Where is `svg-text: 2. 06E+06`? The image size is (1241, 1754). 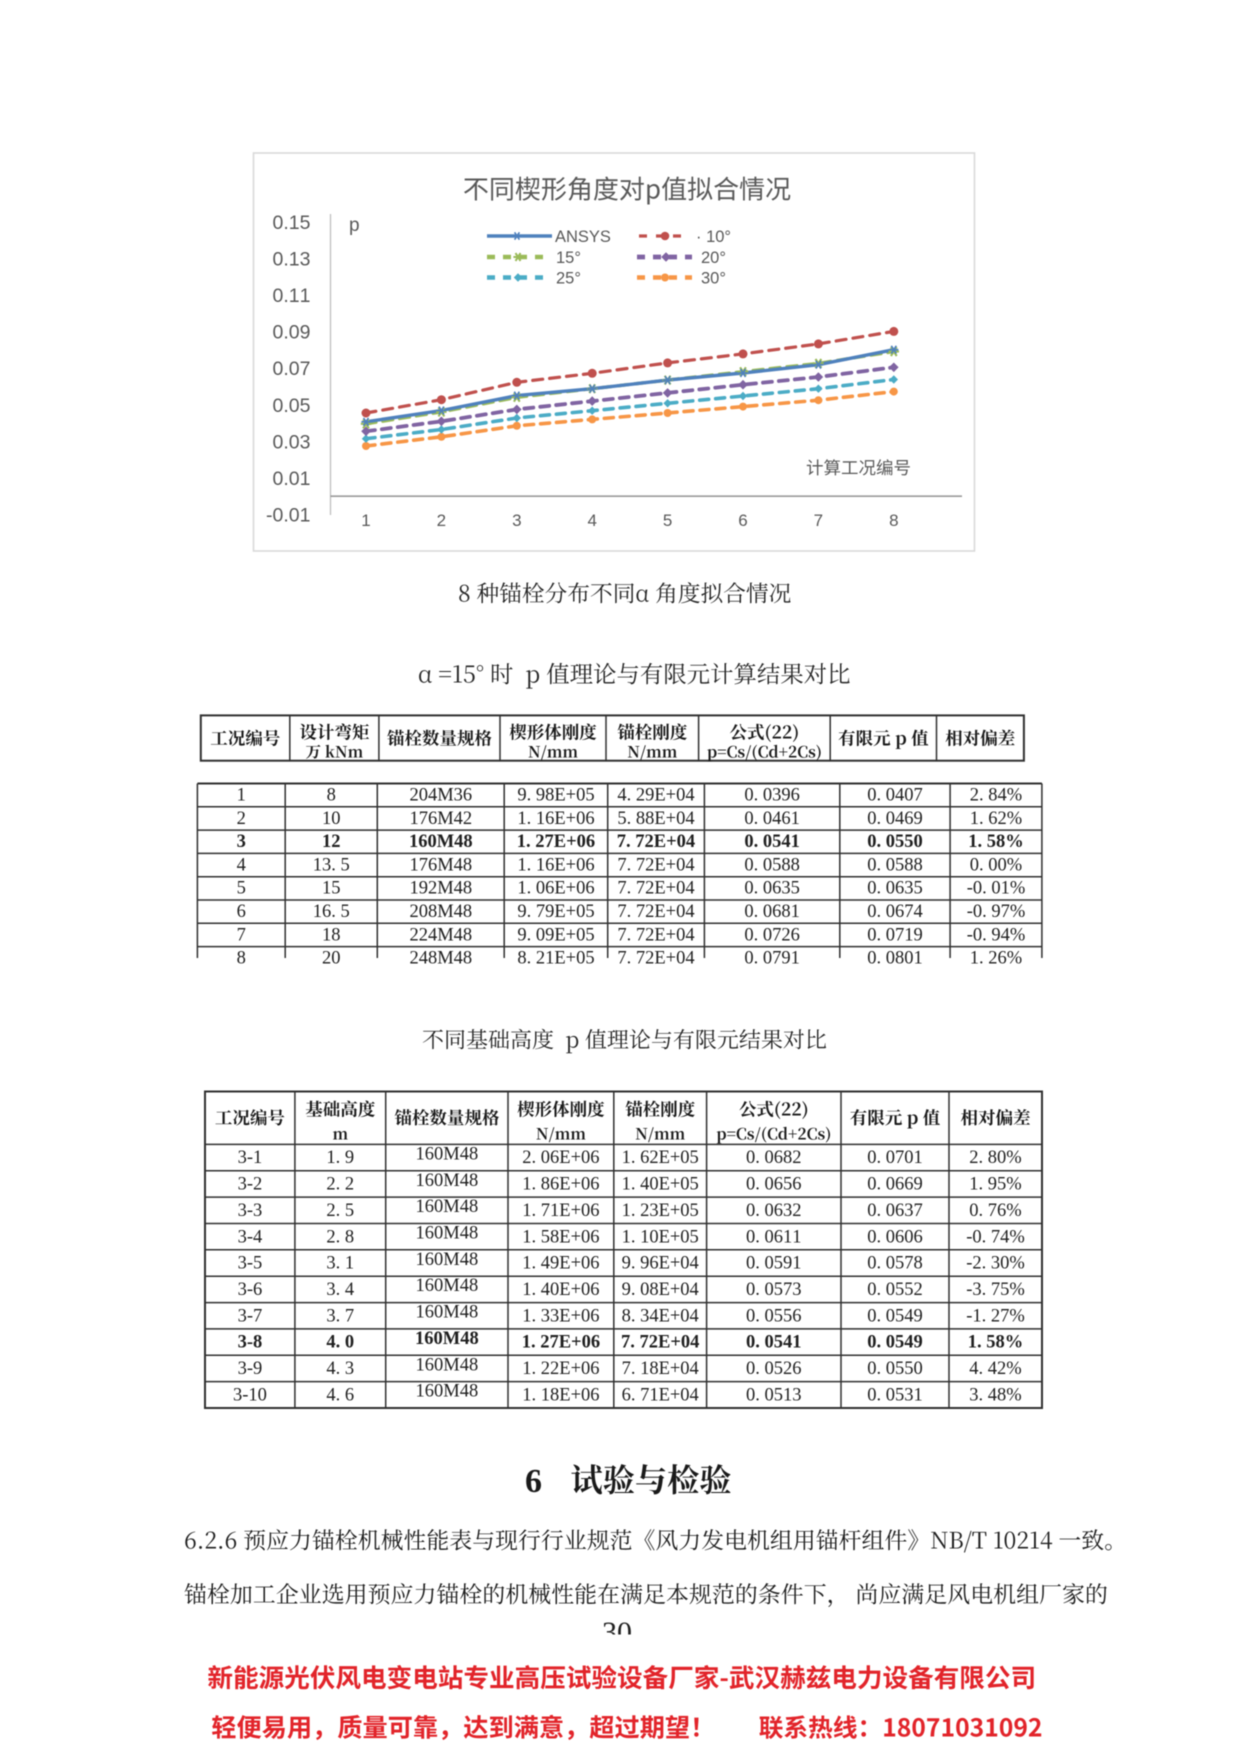 svg-text: 2. 06E+06 is located at coordinates (560, 1158).